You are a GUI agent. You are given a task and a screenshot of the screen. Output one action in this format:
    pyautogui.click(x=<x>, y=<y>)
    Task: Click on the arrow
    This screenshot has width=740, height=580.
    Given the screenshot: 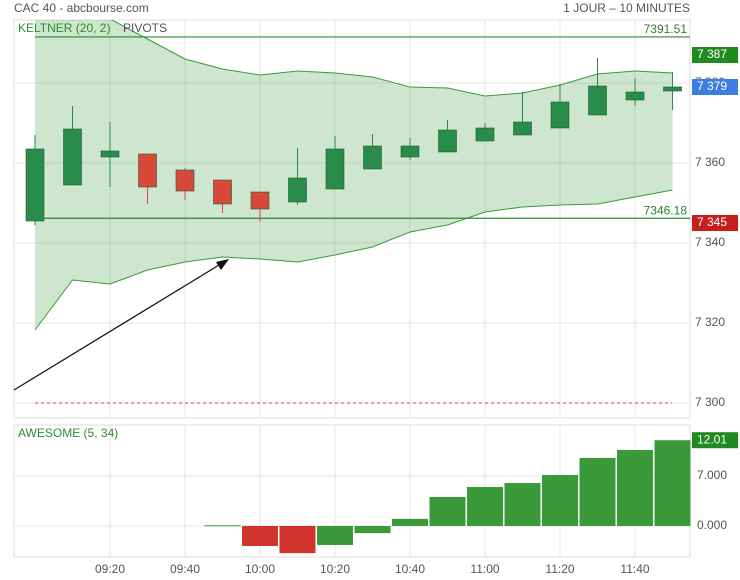 What is the action you would take?
    pyautogui.click(x=119, y=326)
    